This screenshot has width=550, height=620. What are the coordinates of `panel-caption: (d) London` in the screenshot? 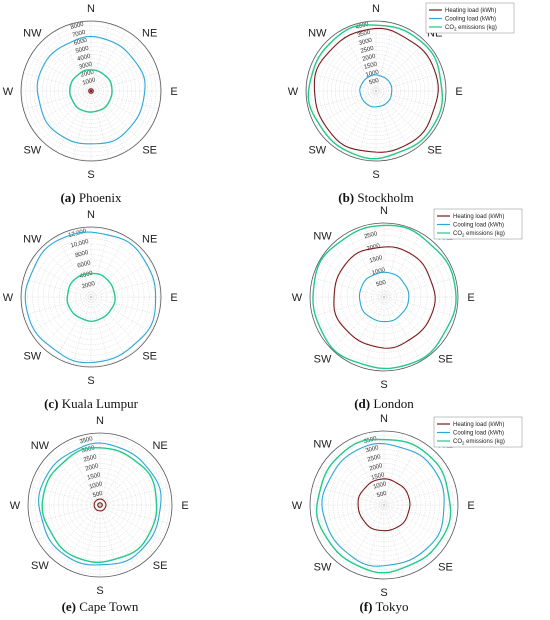 It's located at (384, 403).